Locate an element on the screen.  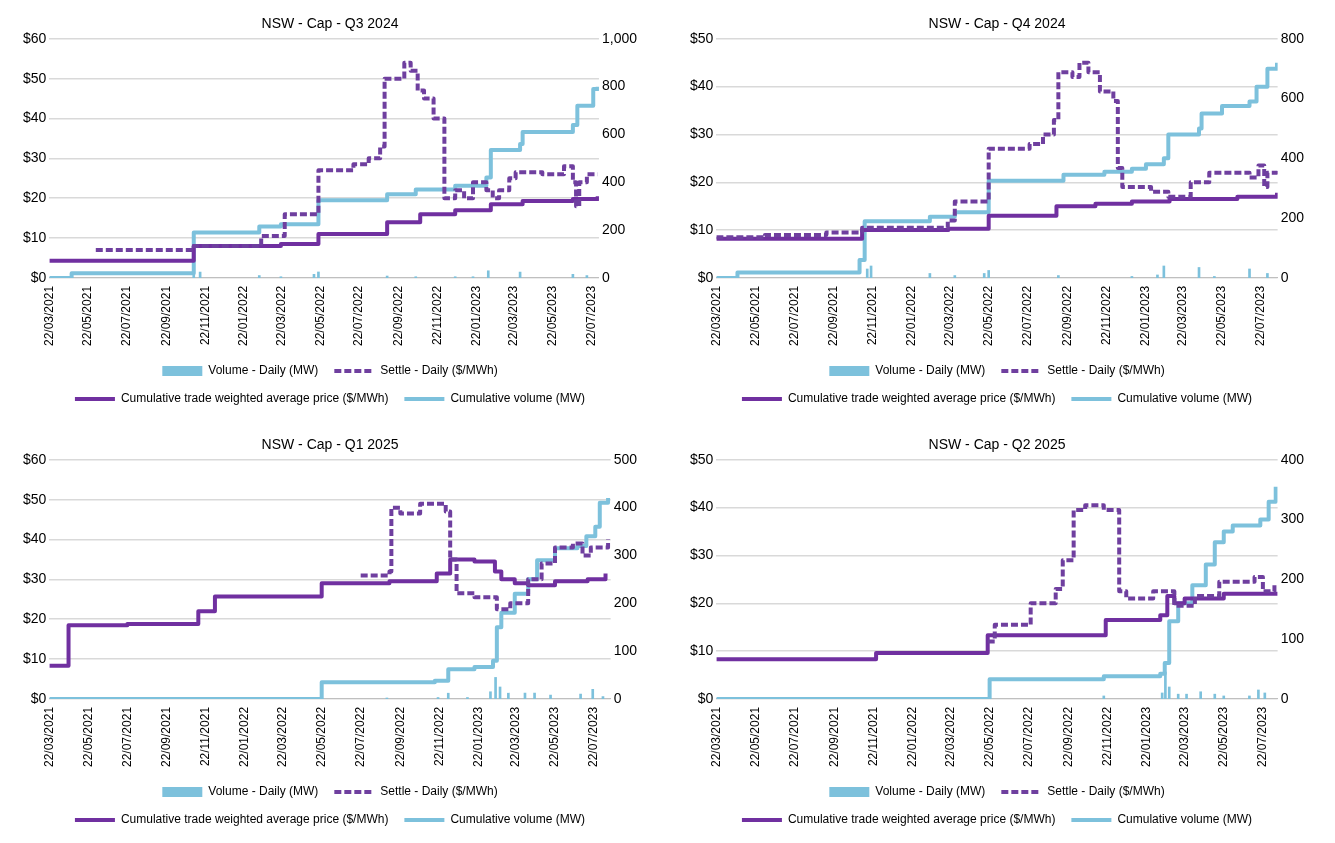
chart-title: NSW - Cap - Q1 2025 is located at coordinates (330, 444).